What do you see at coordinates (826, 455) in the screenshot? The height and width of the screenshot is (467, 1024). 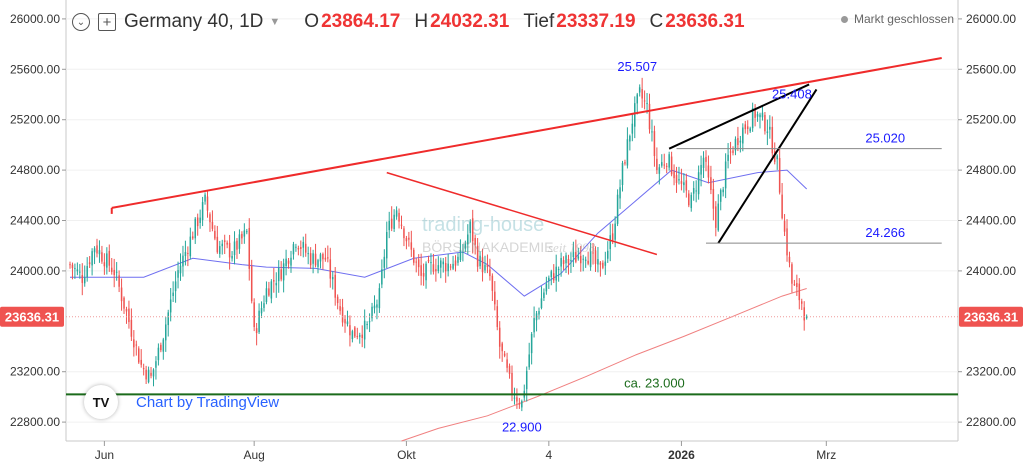 I see `x-tick-label: Mrz` at bounding box center [826, 455].